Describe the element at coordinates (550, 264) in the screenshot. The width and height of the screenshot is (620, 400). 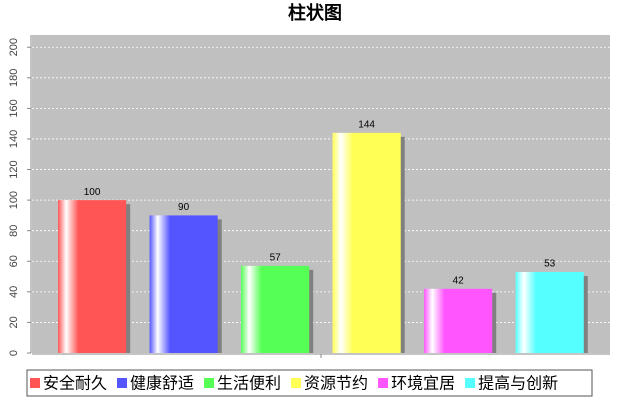
I see `value-label: 53` at that location.